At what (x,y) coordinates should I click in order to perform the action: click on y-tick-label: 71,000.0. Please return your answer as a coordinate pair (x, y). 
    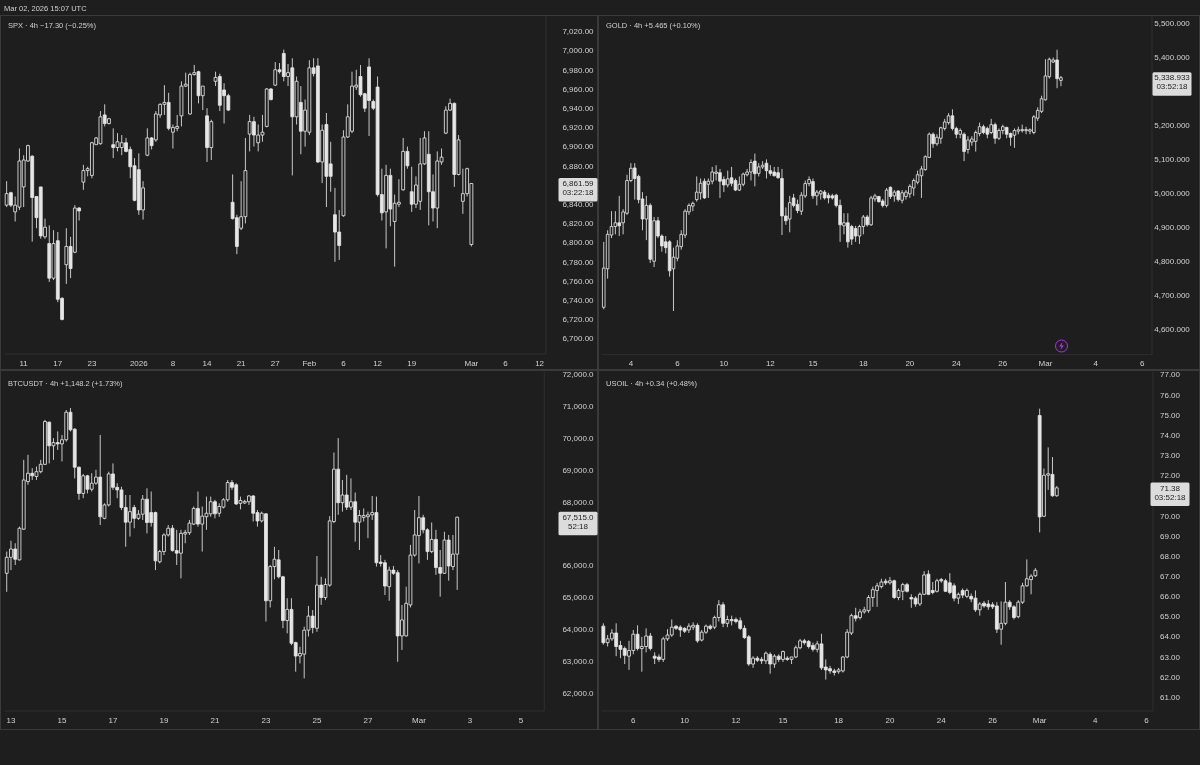
    Looking at the image, I should click on (578, 406).